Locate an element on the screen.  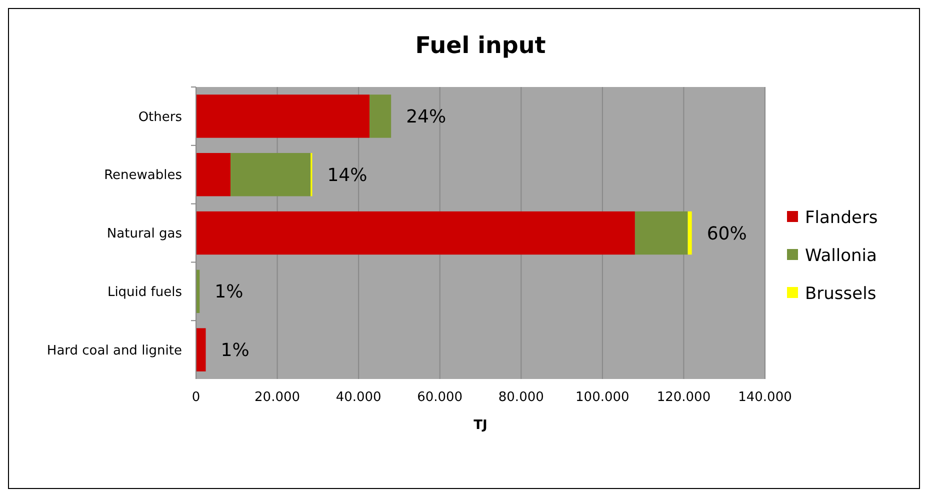
legend-label: Brussels is located at coordinates (840, 294).